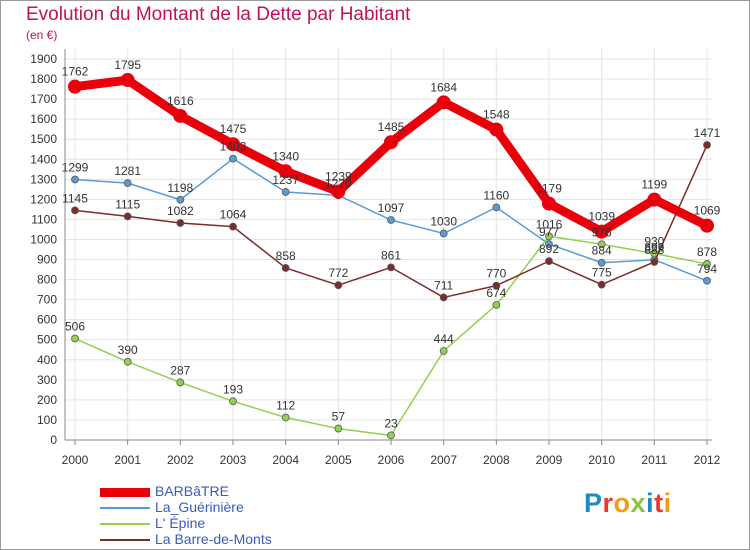 The image size is (750, 550). I want to click on data-label: 930, so click(654, 242).